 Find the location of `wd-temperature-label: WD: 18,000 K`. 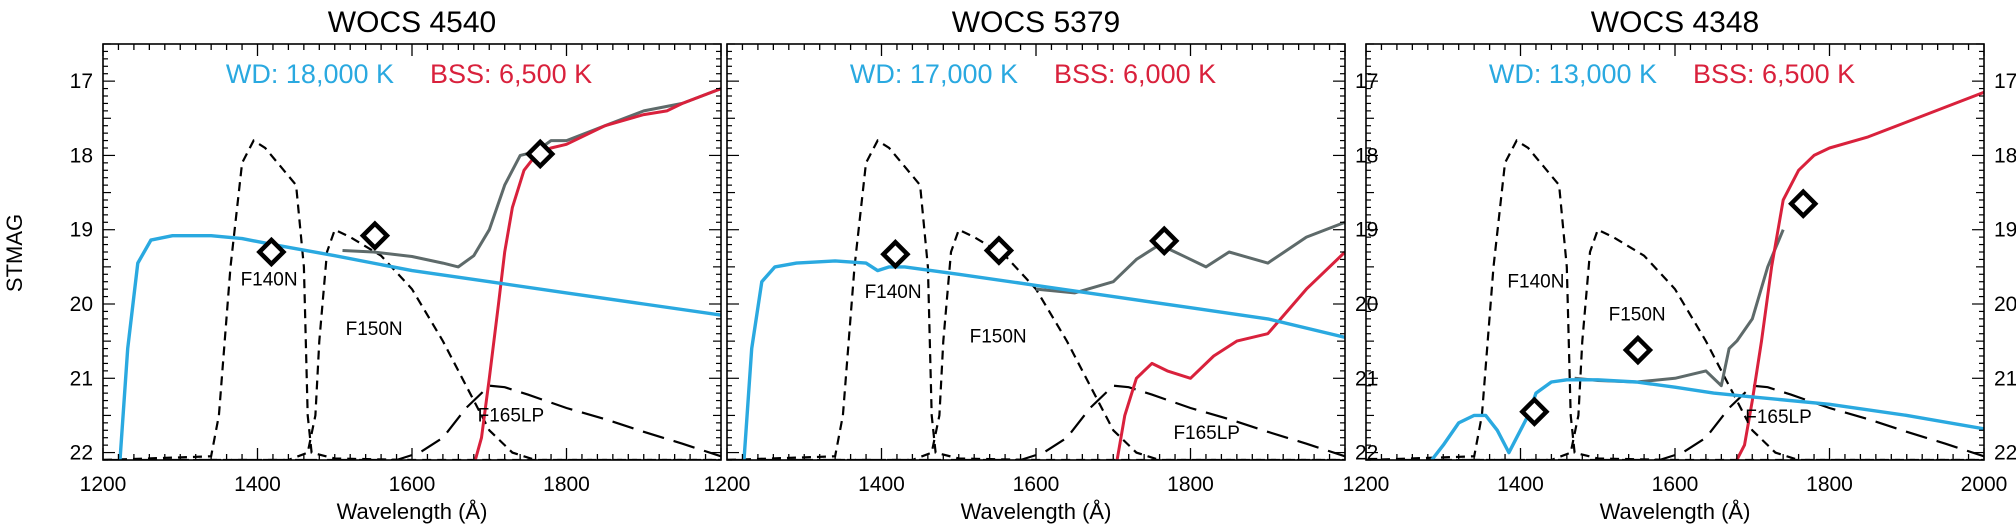

wd-temperature-label: WD: 18,000 K is located at coordinates (310, 74).